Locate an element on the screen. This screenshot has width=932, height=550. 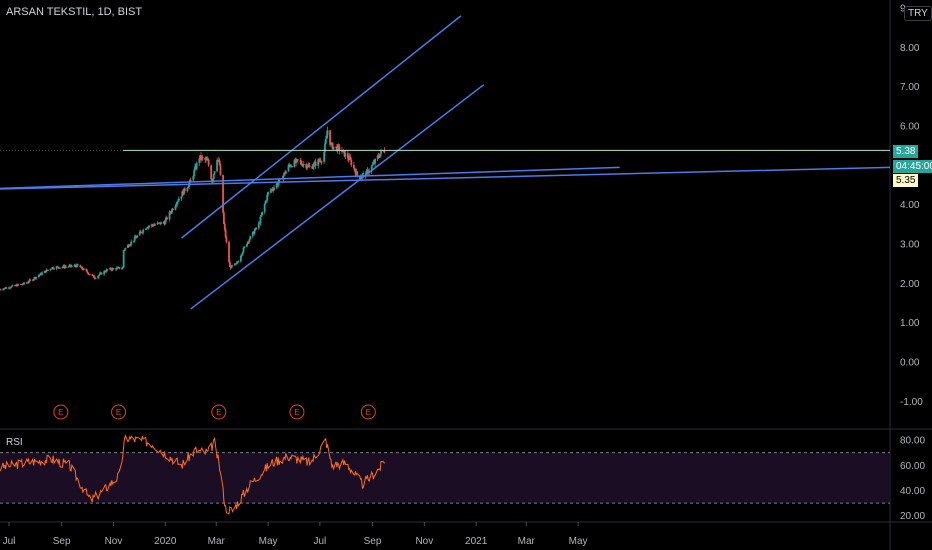
price-tick-label: 8.00 is located at coordinates (910, 48).